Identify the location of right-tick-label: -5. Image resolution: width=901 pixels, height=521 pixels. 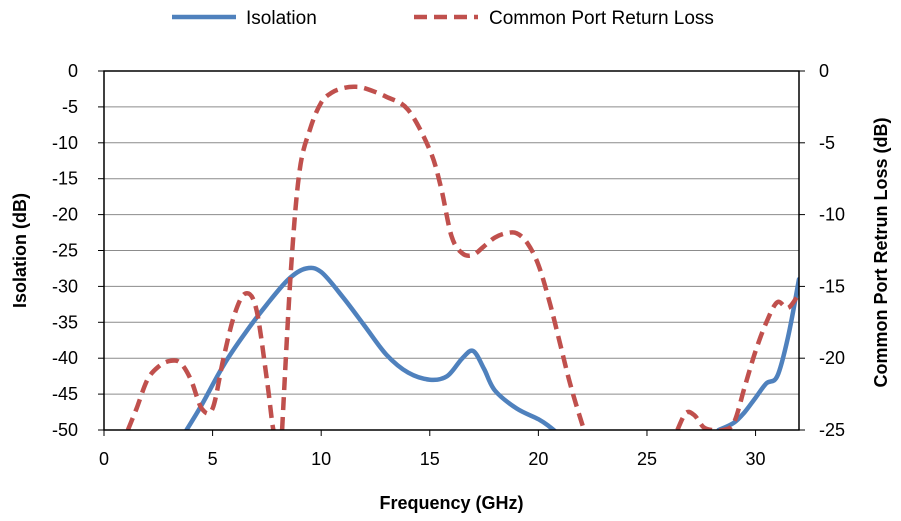
(827, 143).